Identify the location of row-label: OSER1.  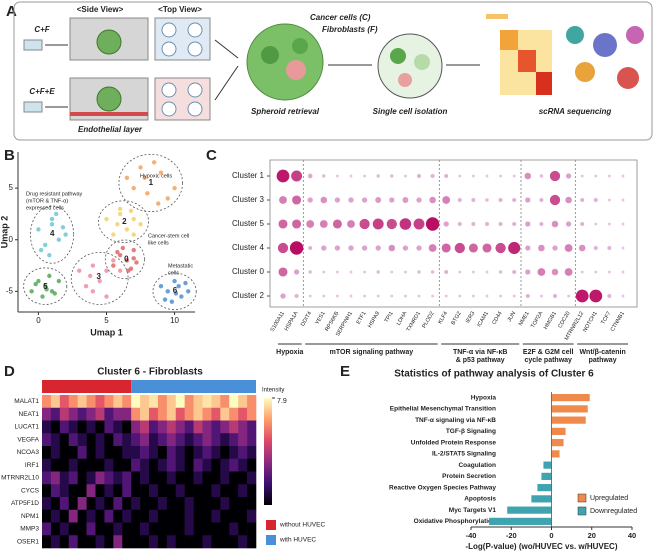
(28, 541).